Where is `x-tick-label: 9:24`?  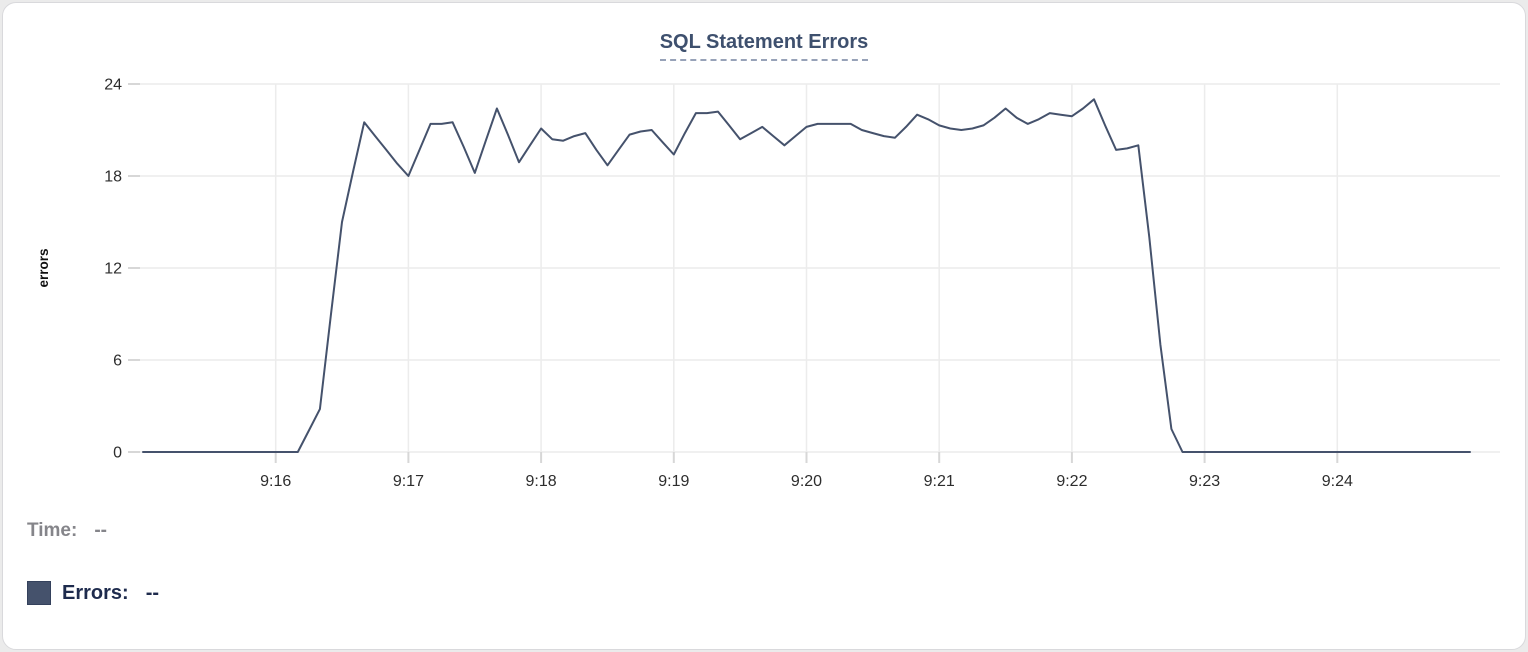 x-tick-label: 9:24 is located at coordinates (1337, 481).